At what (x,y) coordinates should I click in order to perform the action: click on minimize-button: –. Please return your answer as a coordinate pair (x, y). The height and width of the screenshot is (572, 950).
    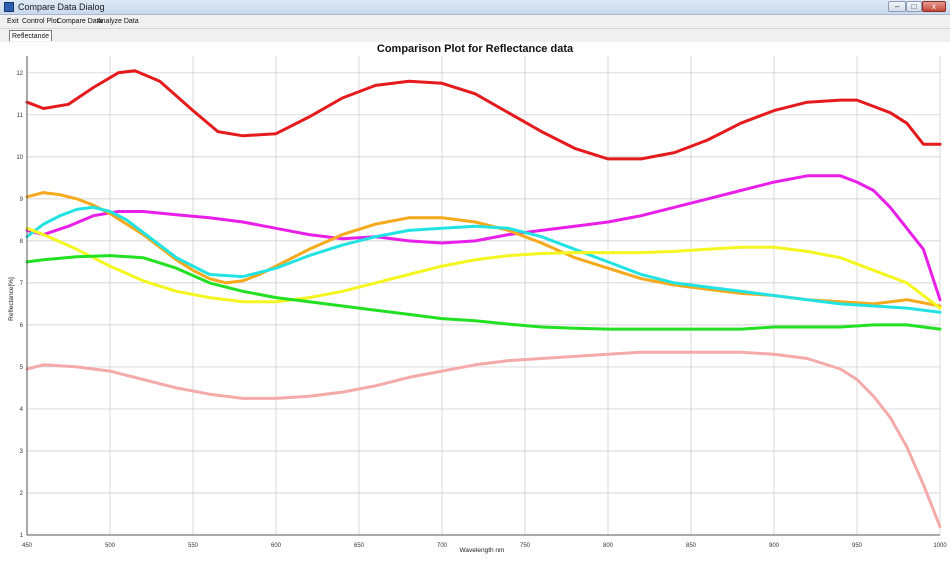
    Looking at the image, I should click on (897, 6).